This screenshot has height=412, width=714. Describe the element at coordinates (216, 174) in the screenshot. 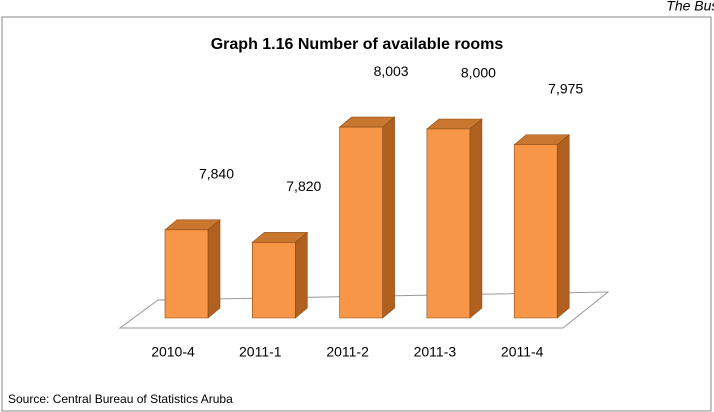

I see `data-label: 7,840` at that location.